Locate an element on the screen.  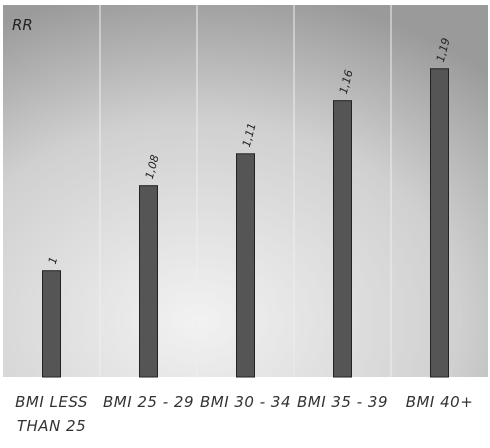
value-label: 1,16 is located at coordinates (346, 81).